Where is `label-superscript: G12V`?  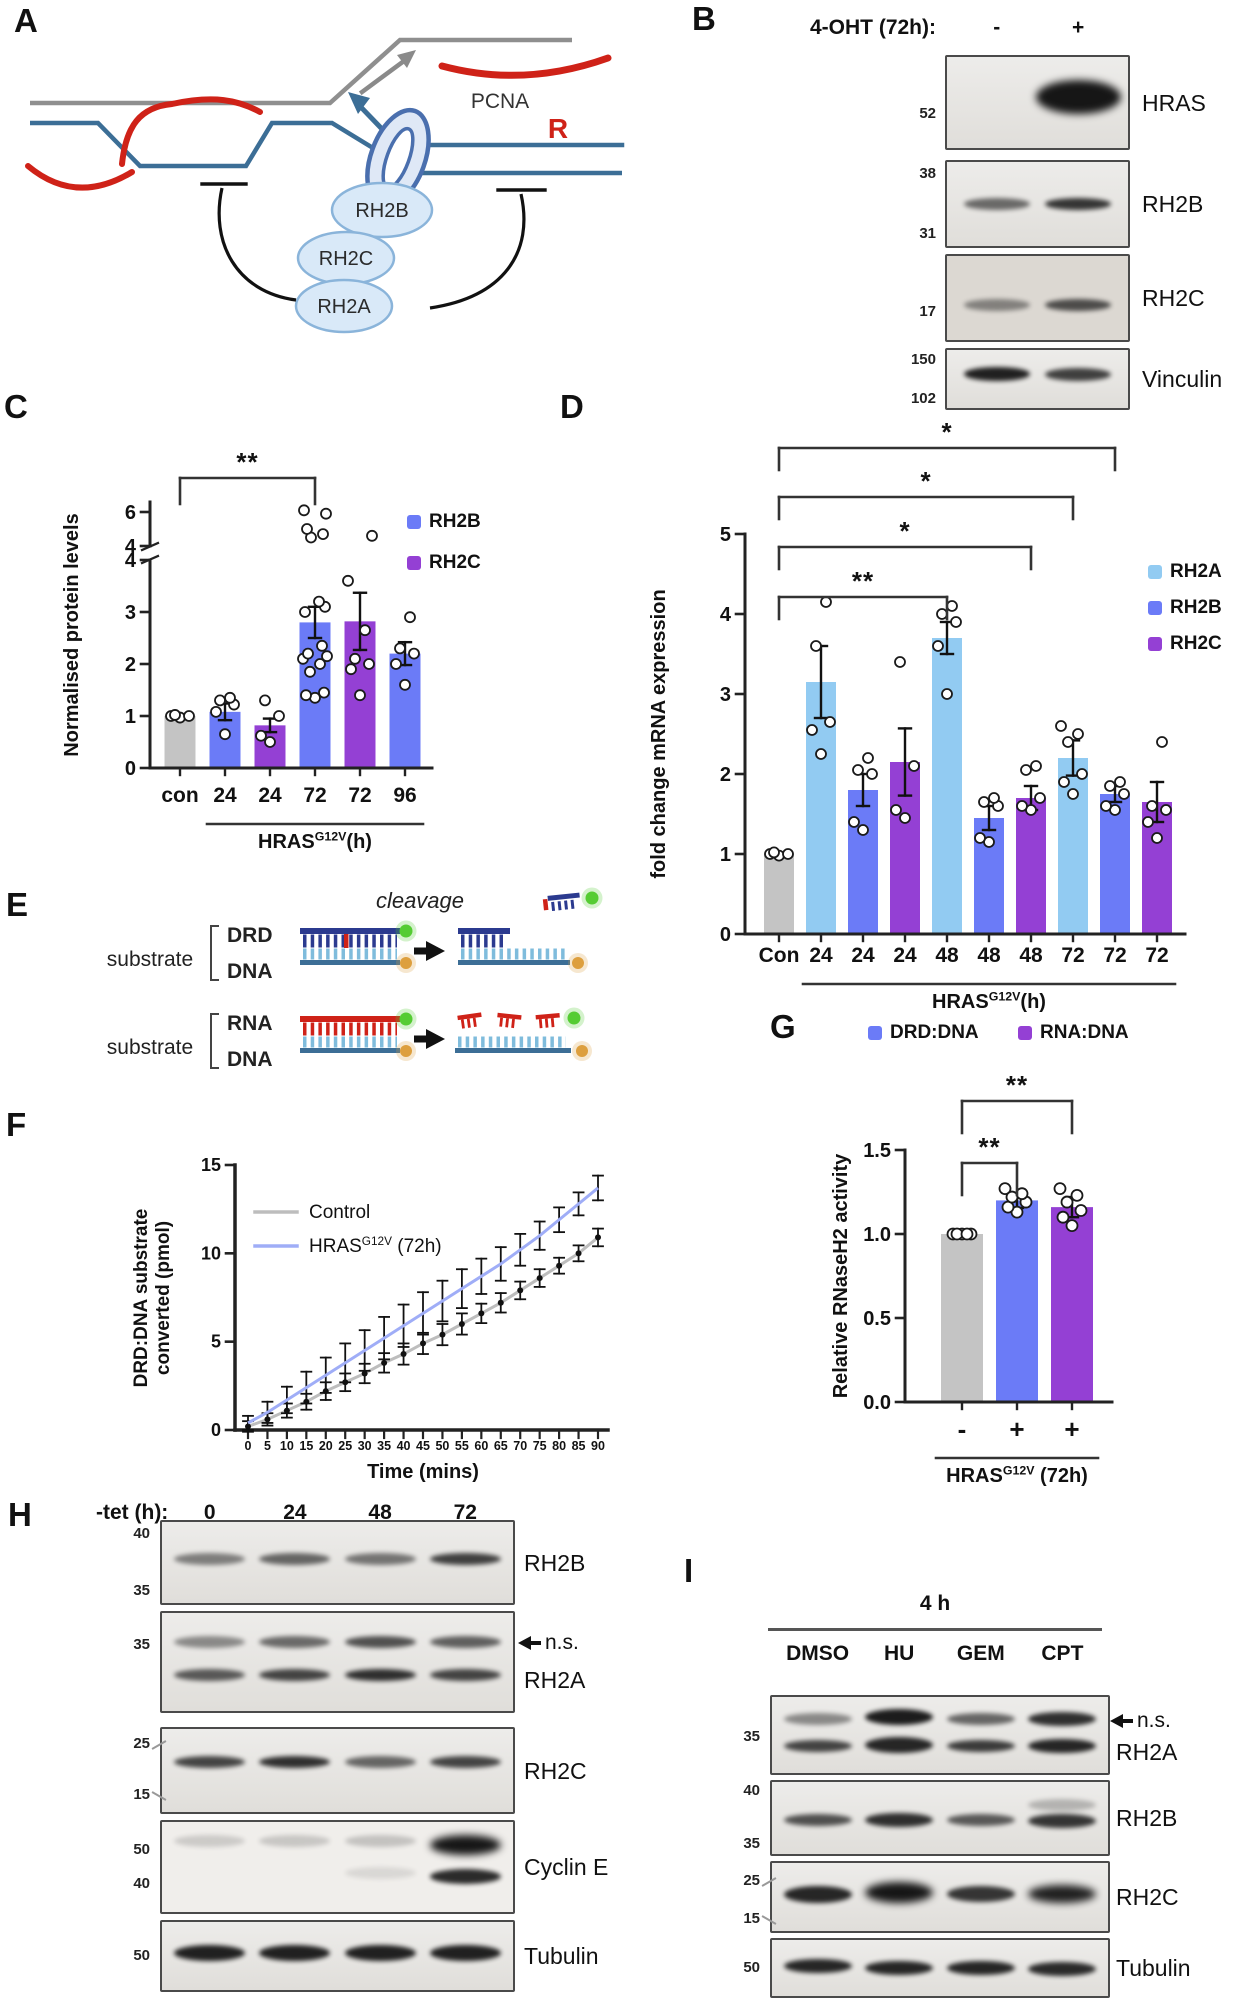 label-superscript: G12V is located at coordinates (1005, 996).